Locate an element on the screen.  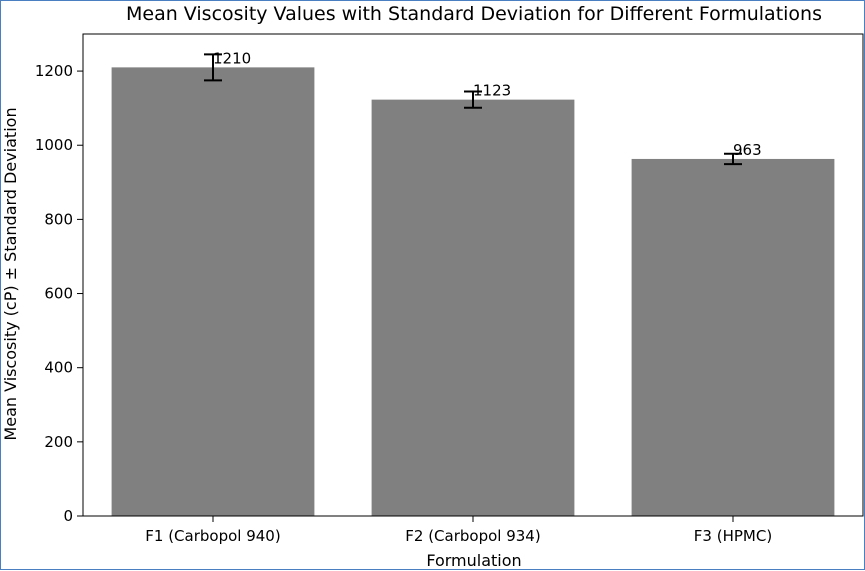
y-tick-label-3: 400 is located at coordinates (58, 368).